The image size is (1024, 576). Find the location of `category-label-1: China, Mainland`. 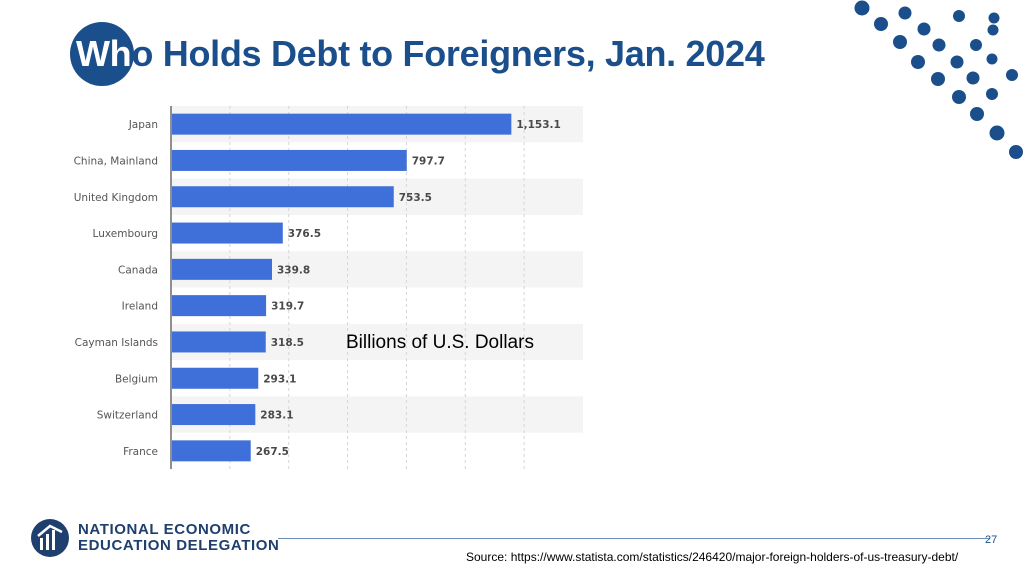

category-label-1: China, Mainland is located at coordinates (116, 161).